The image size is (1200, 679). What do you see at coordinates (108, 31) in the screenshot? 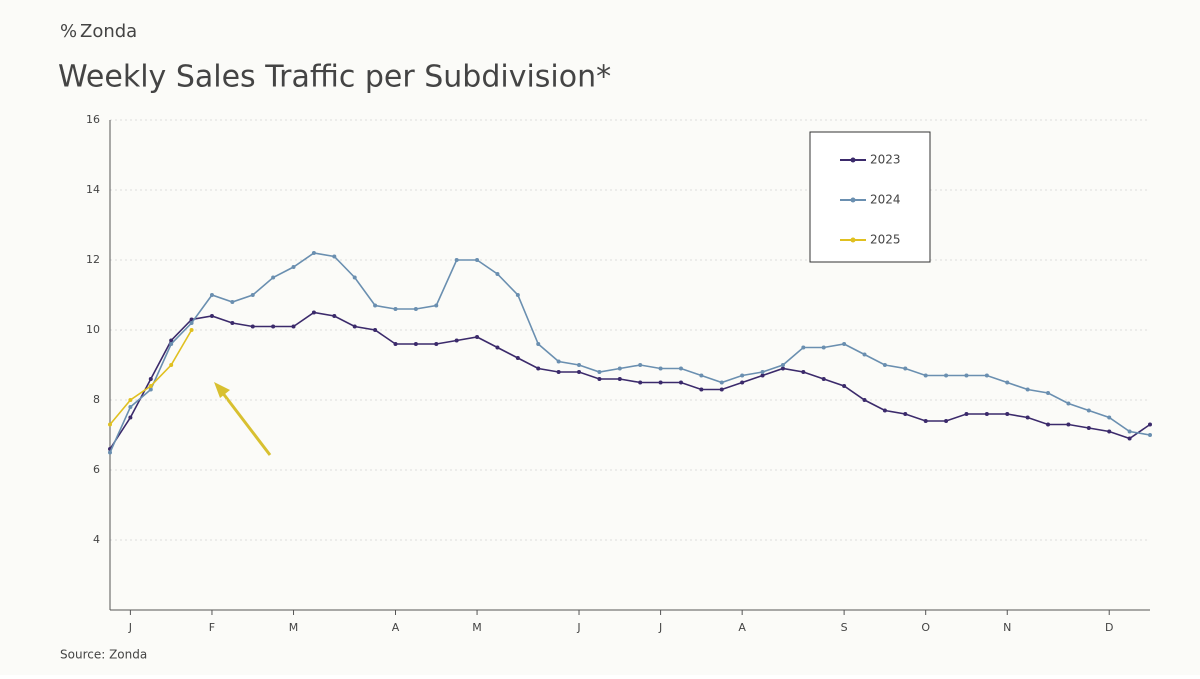
I see `brand: Zonda` at bounding box center [108, 31].